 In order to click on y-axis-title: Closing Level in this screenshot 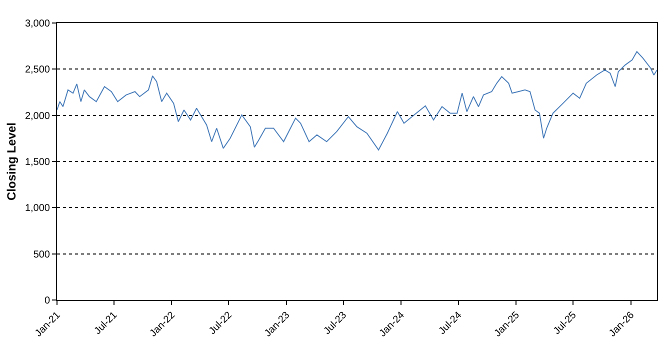, I will do `click(11, 161)`.